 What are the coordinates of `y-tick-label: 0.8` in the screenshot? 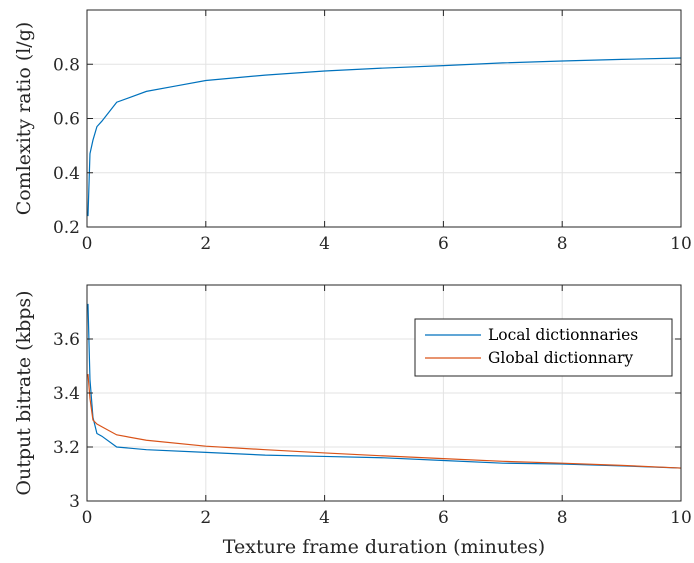 It's located at (66, 65).